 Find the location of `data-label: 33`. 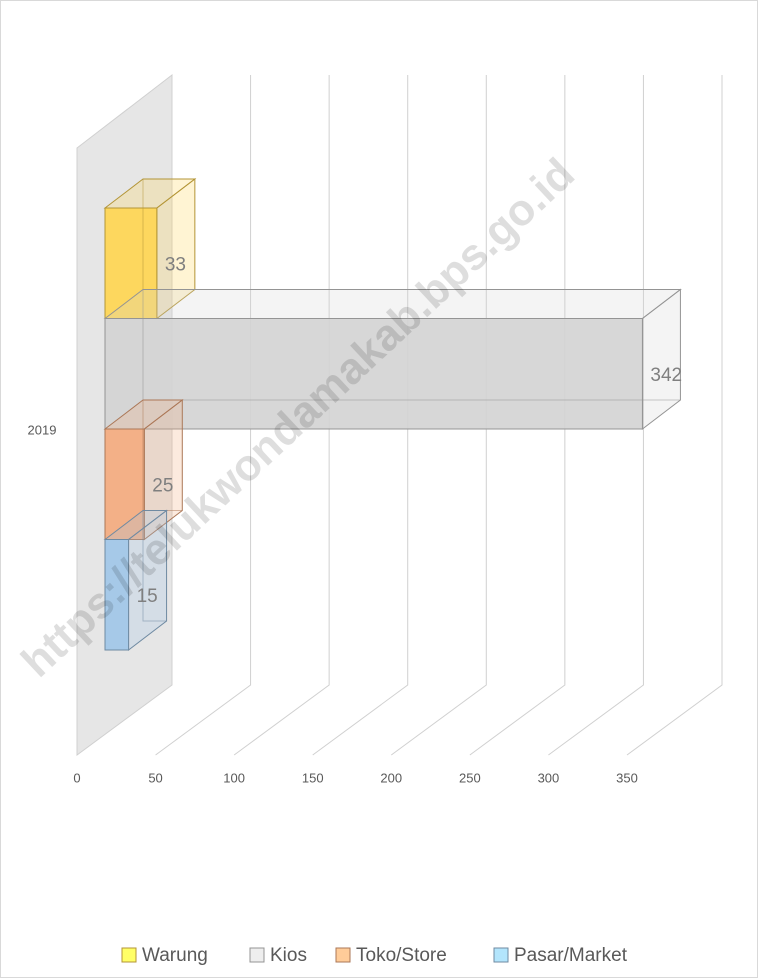

data-label: 33 is located at coordinates (175, 264).